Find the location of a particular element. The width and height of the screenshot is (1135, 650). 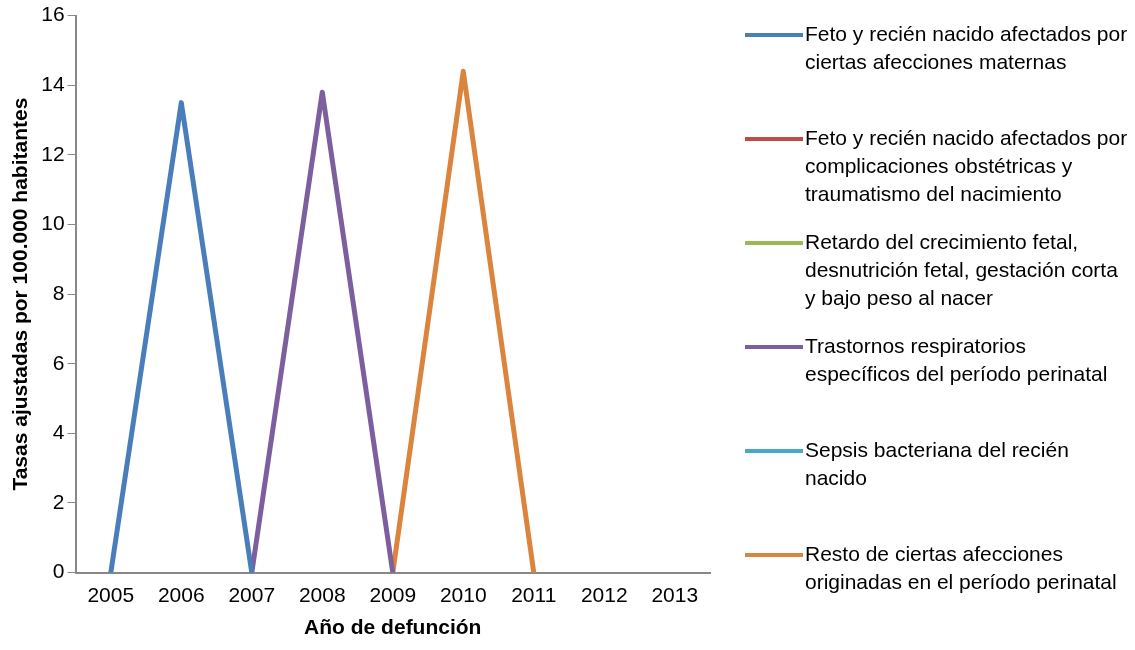

x-tick-label: 2007 is located at coordinates (252, 594).